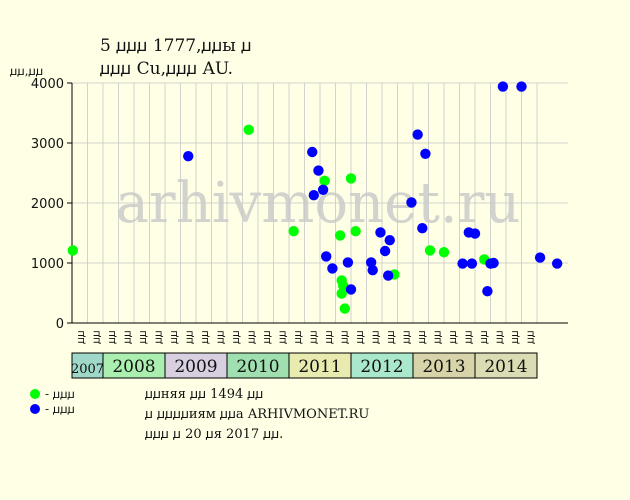  Describe the element at coordinates (195, 367) in the screenshot. I see `year-label-2009: 2009` at that location.